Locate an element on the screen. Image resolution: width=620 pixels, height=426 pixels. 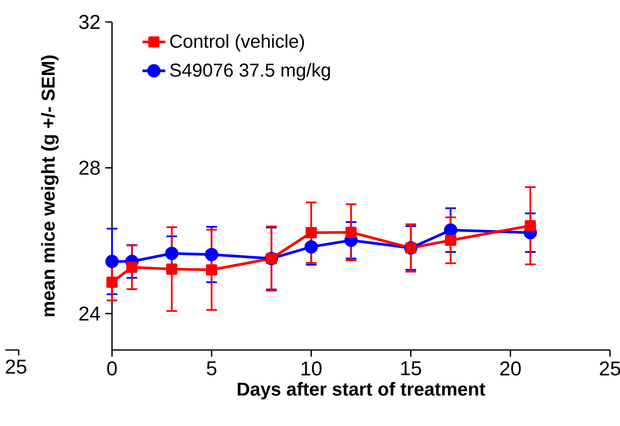
y-tick-label: 28 is located at coordinates (89, 167).